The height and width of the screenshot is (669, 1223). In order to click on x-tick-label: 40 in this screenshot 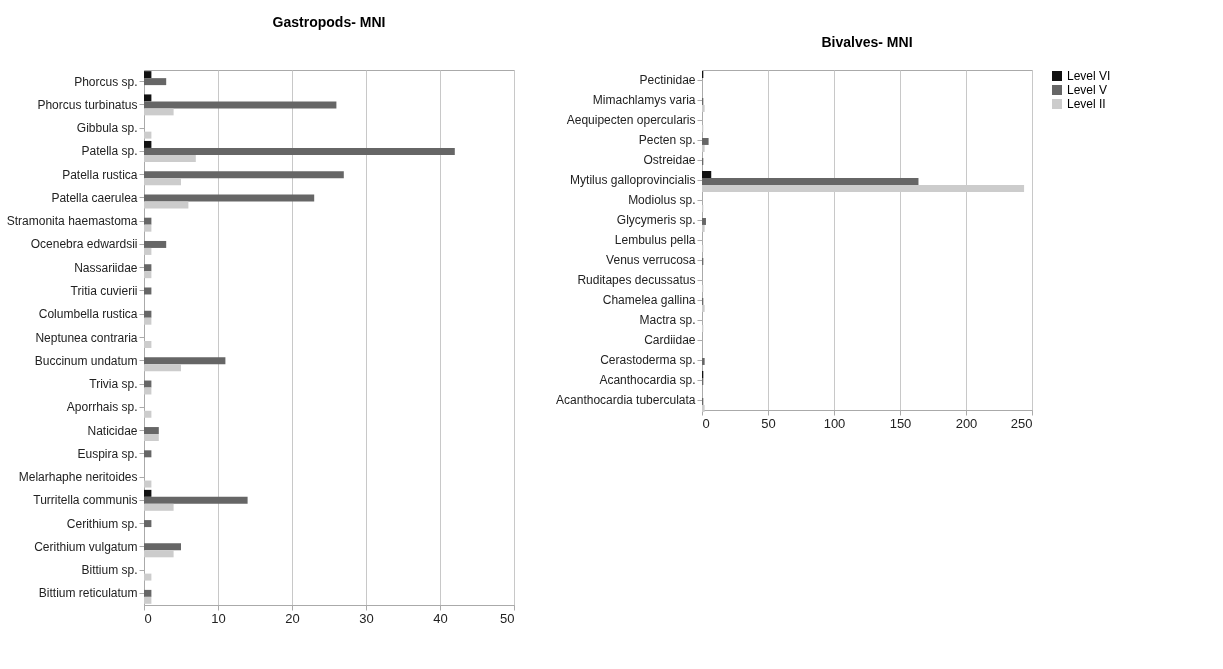, I will do `click(440, 618)`.